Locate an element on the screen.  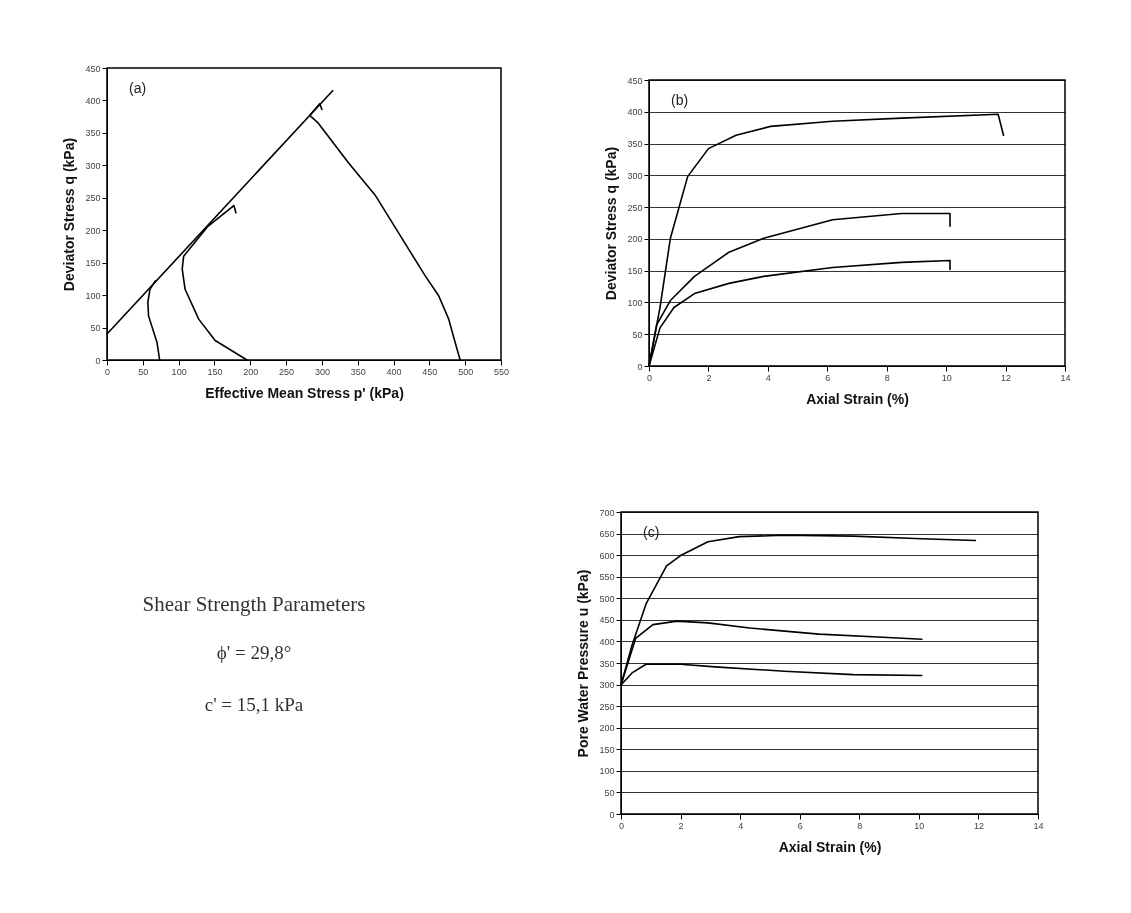
x-tick-label: 400 is located at coordinates (394, 371).